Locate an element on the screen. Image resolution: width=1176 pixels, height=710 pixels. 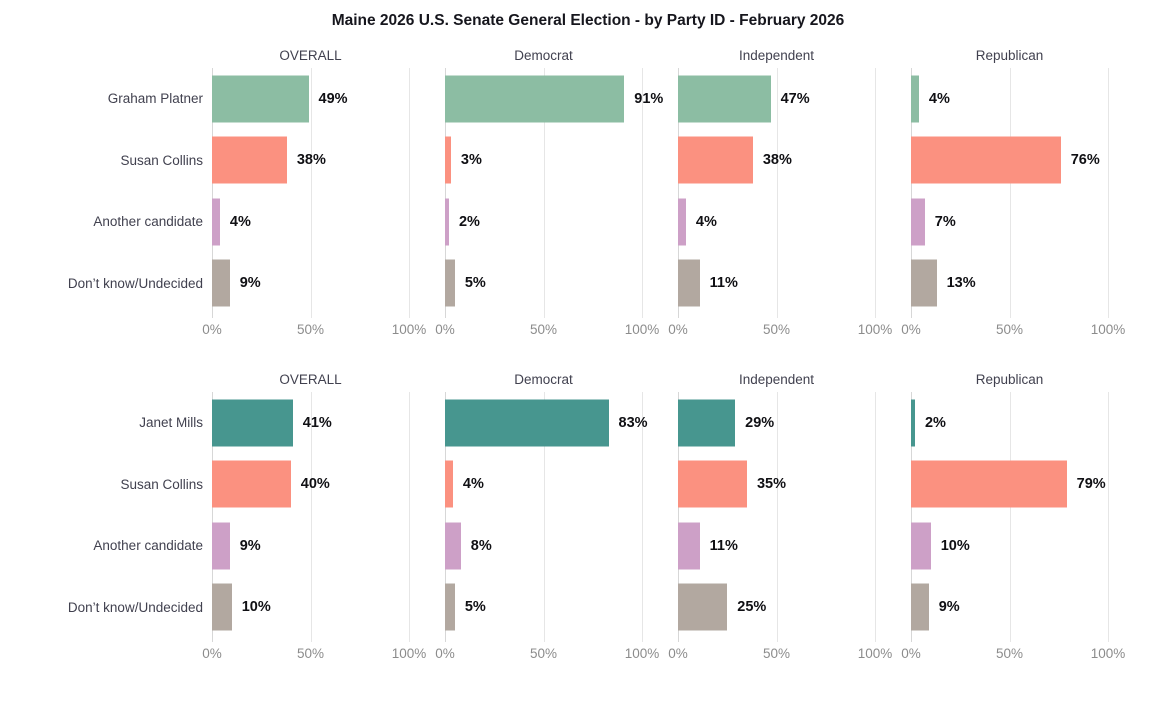
bar-band: 79% is located at coordinates (1009, 485).